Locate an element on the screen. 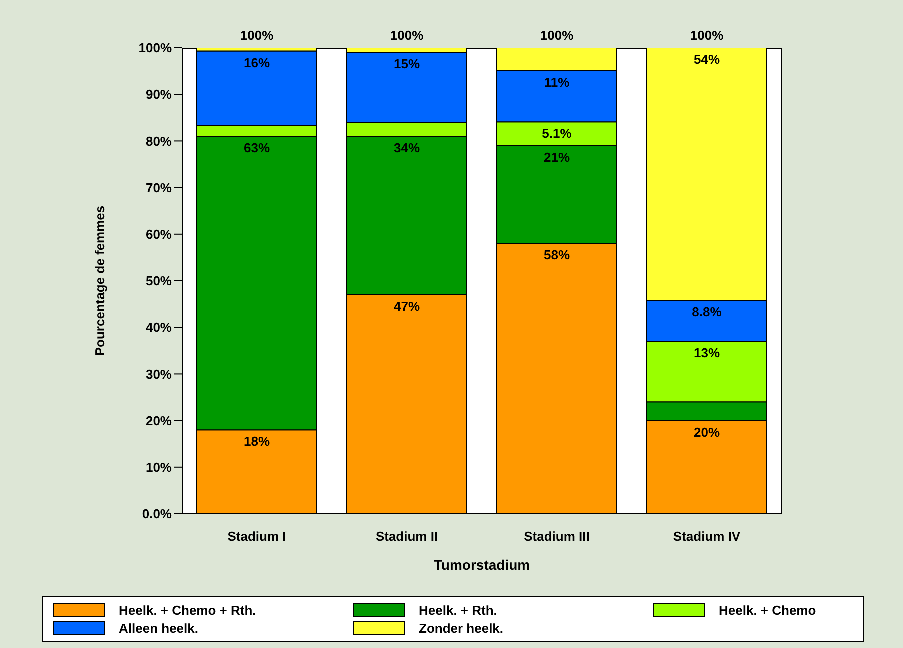 The height and width of the screenshot is (648, 903). y-tick-label: 30% is located at coordinates (159, 374).